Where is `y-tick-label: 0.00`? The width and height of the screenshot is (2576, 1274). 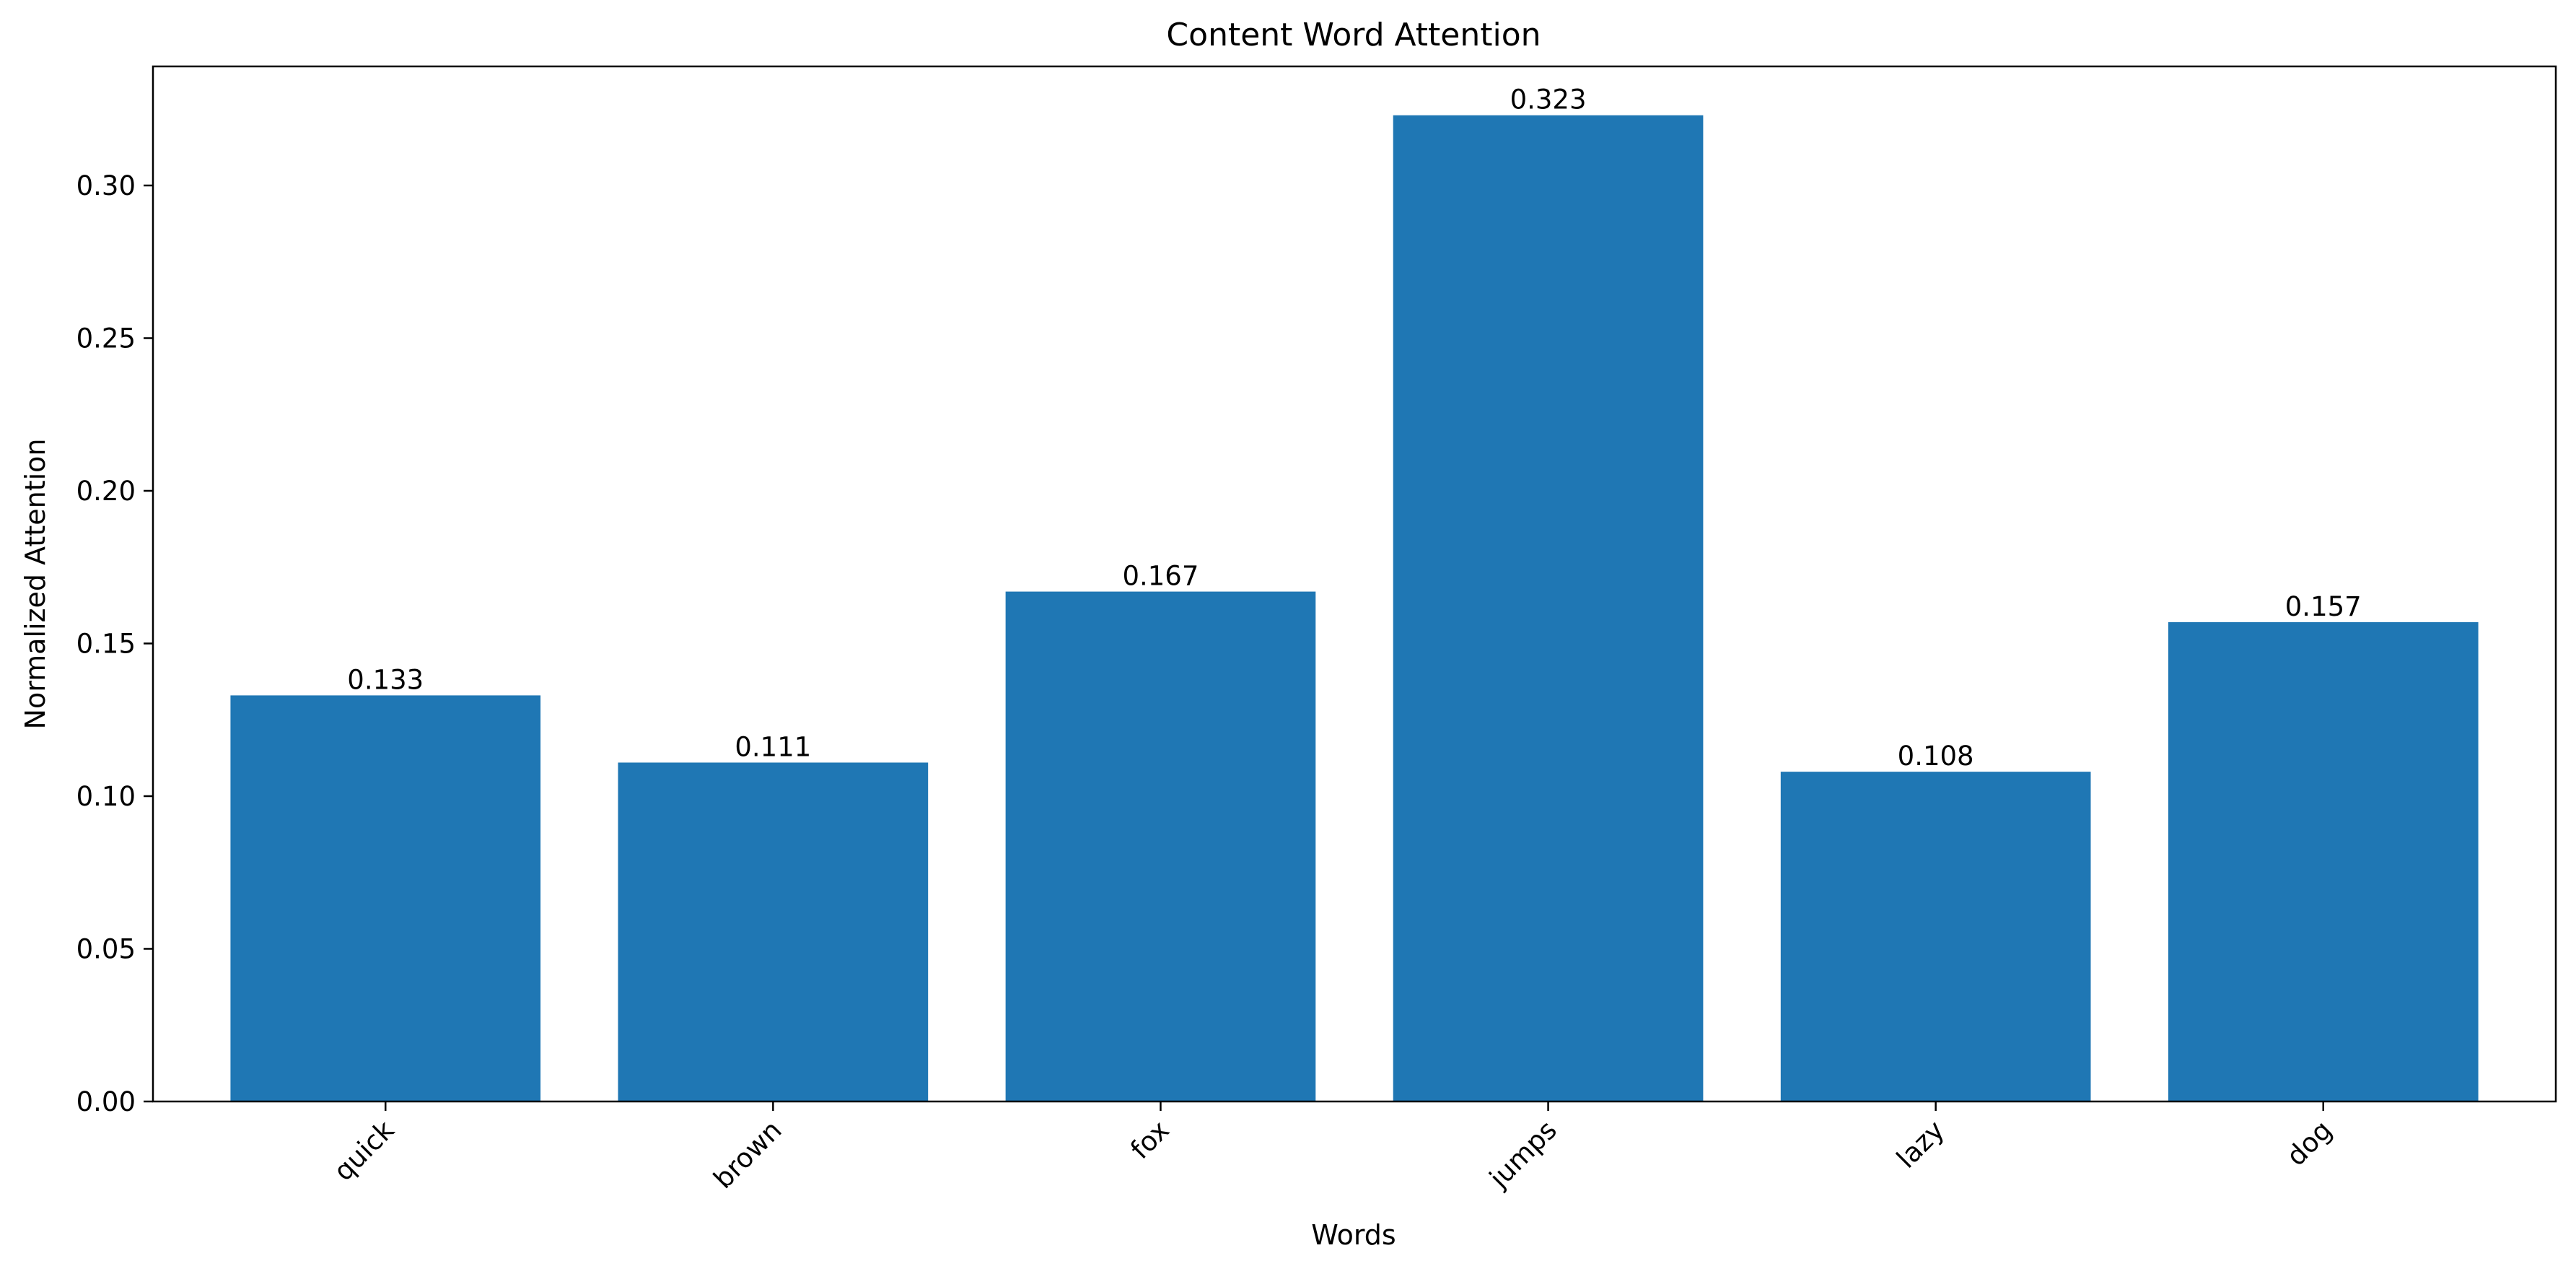
y-tick-label: 0.00 is located at coordinates (106, 1101).